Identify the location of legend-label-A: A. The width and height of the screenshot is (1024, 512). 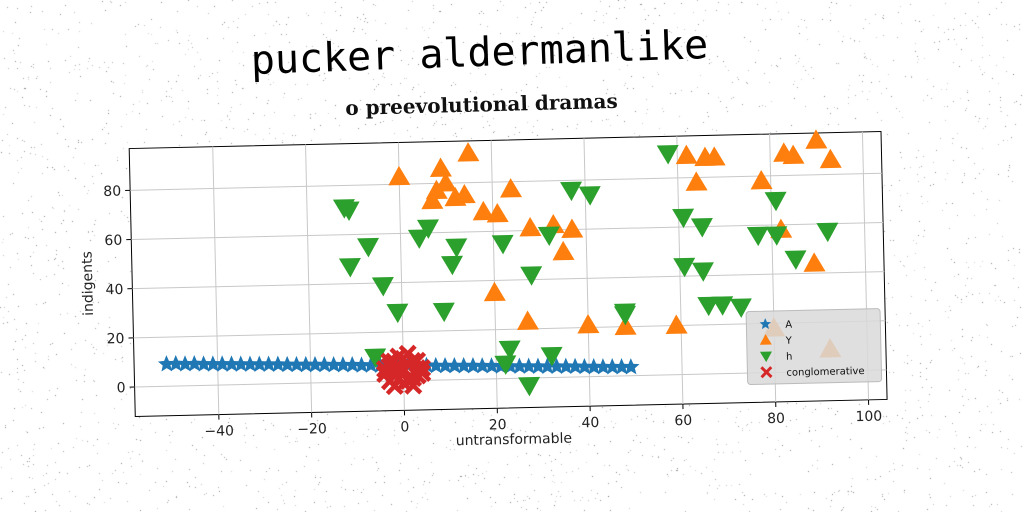
(788, 325).